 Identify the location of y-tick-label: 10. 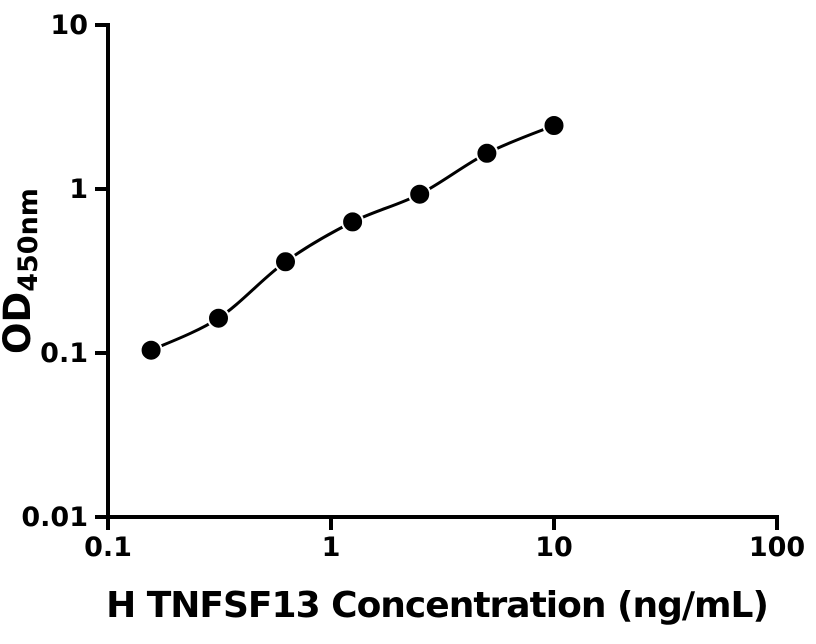
(69, 25).